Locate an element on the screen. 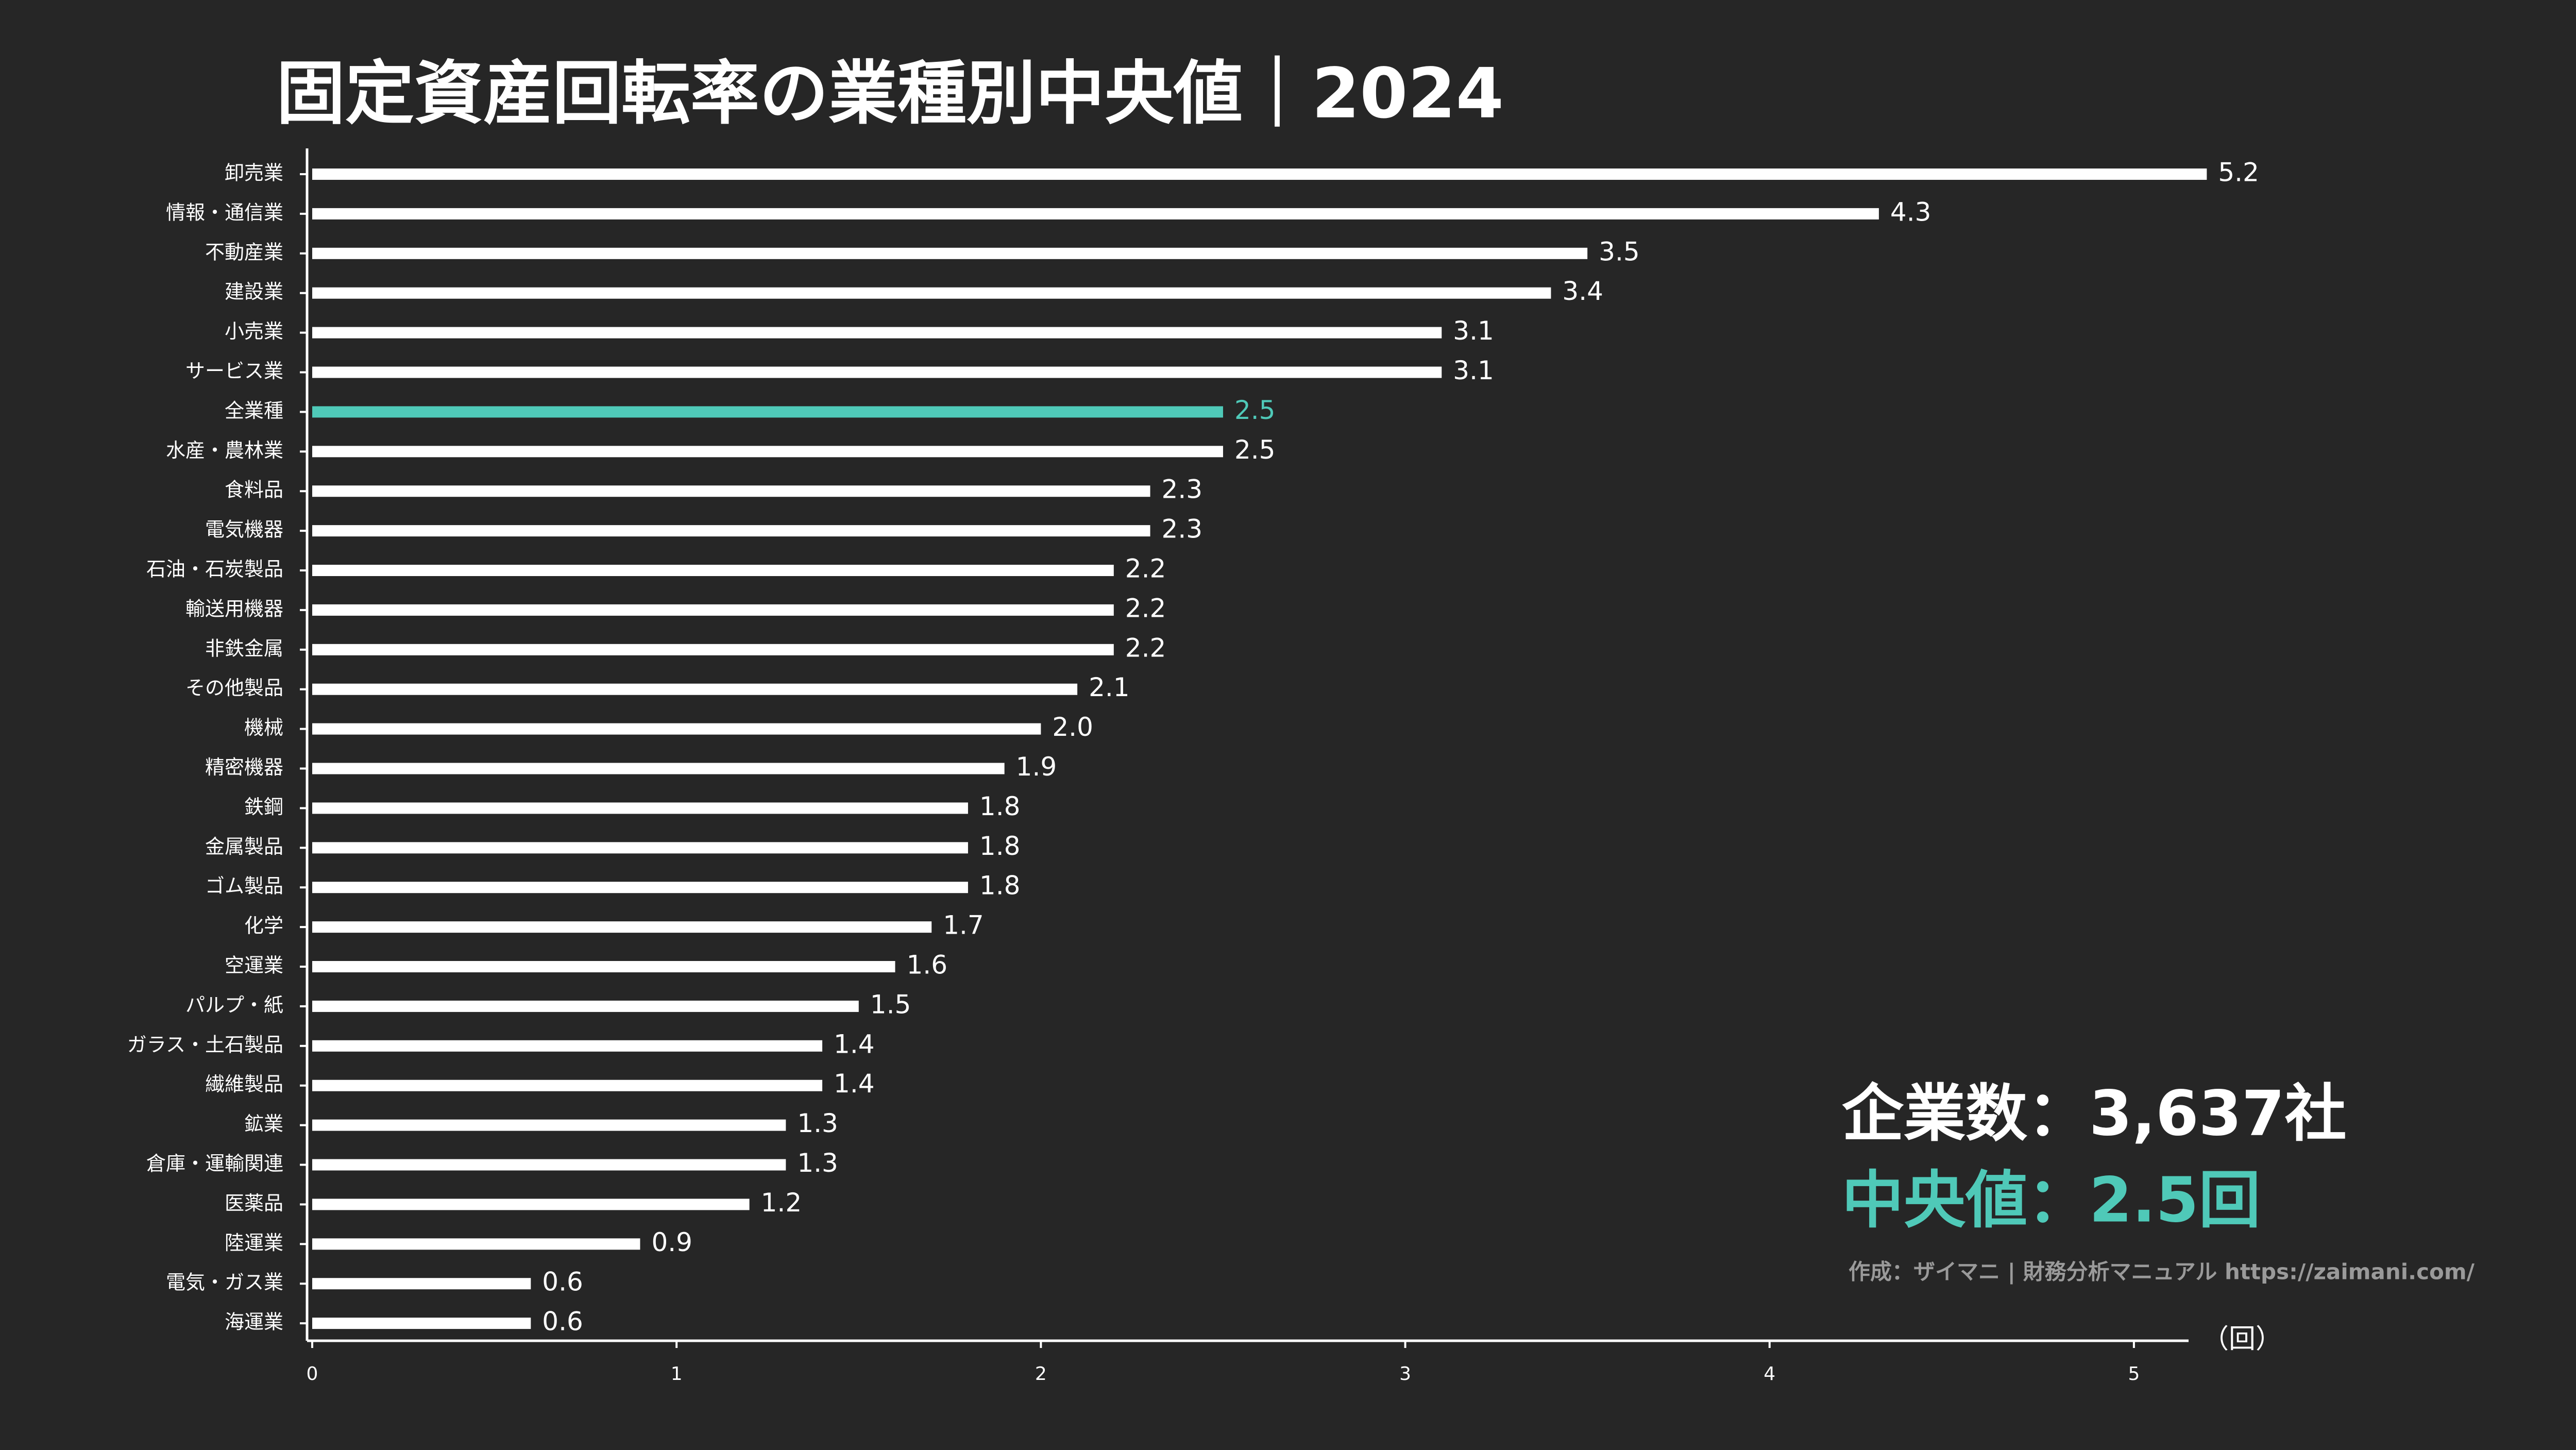 The height and width of the screenshot is (1450, 2576). value-label: 1.9 is located at coordinates (1036, 767).